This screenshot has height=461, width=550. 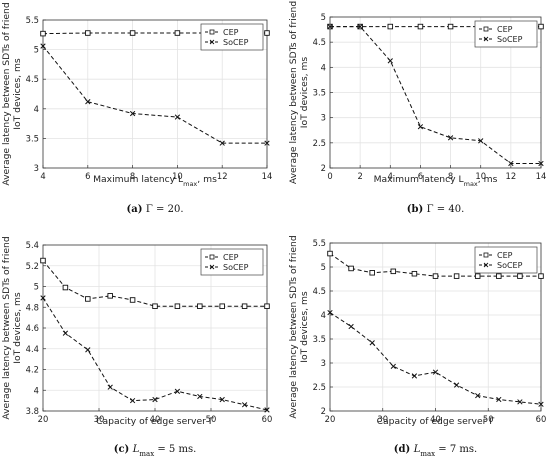 What do you see at coordinates (420, 176) in the screenshot?
I see `x-tick-label: 6` at bounding box center [420, 176].